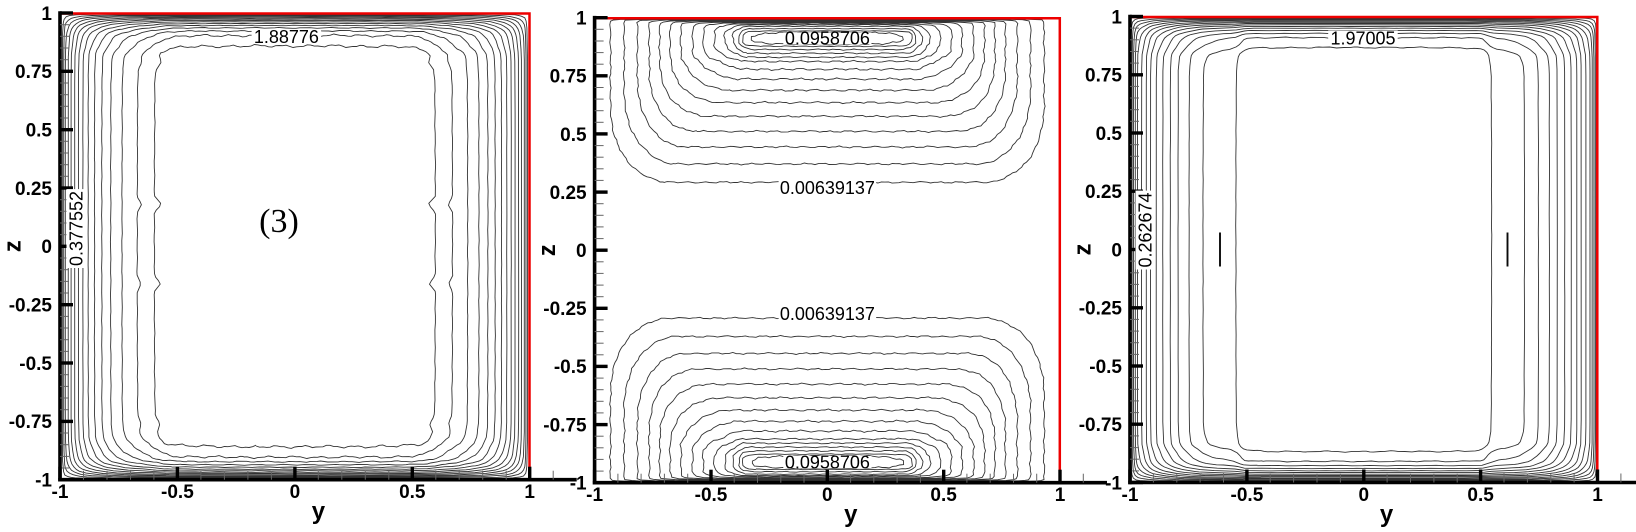  What do you see at coordinates (1362, 38) in the screenshot?
I see `svg-text: 1.97005` at bounding box center [1362, 38].